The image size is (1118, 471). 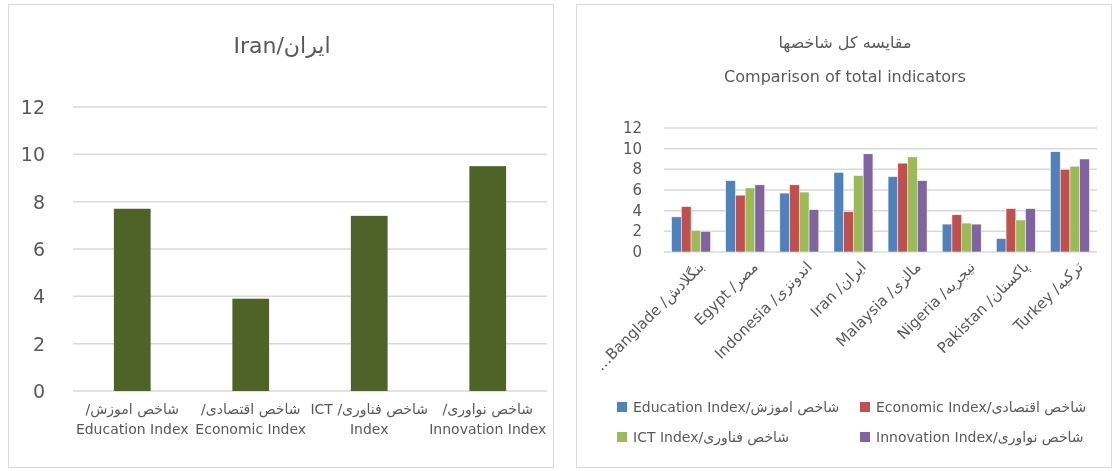 What do you see at coordinates (369, 419) in the screenshot?
I see `x-tick-label: شاخص فناوری/ ICT Index` at bounding box center [369, 419].